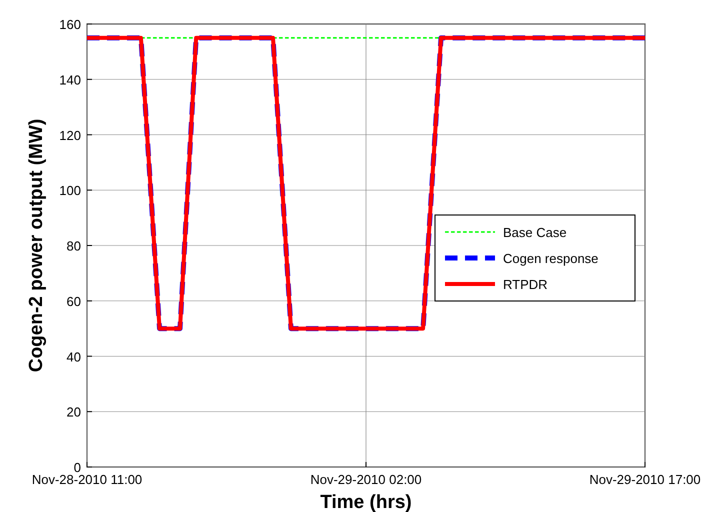 The image size is (711, 512). What do you see at coordinates (366, 479) in the screenshot?
I see `x-tick-label: Nov-29-2010 02:00` at bounding box center [366, 479].